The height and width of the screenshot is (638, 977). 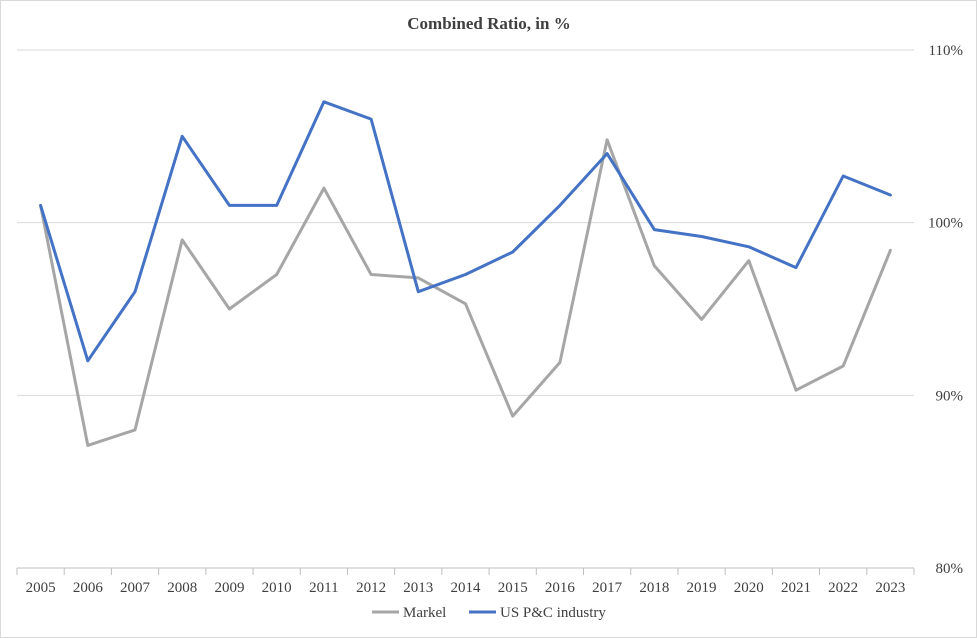 What do you see at coordinates (843, 588) in the screenshot?
I see `x-tick-label: 2022` at bounding box center [843, 588].